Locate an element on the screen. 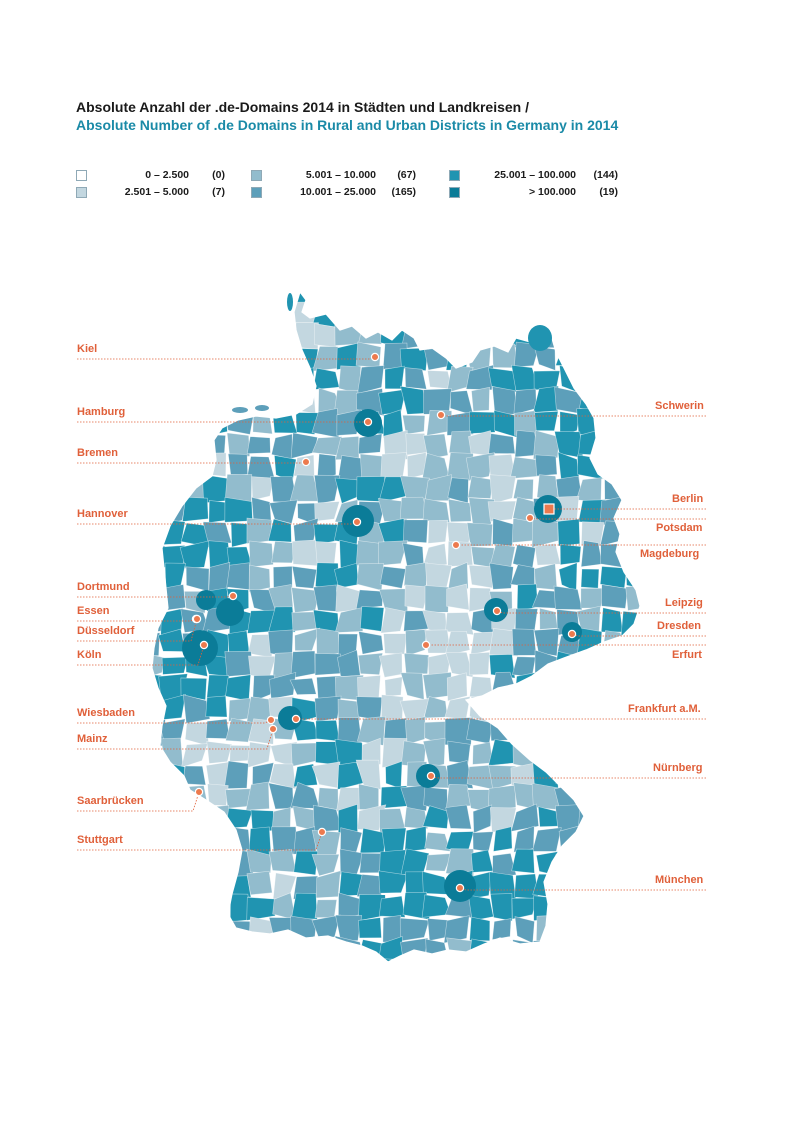 The width and height of the screenshot is (800, 1131). city-marker-bremen is located at coordinates (306, 462).